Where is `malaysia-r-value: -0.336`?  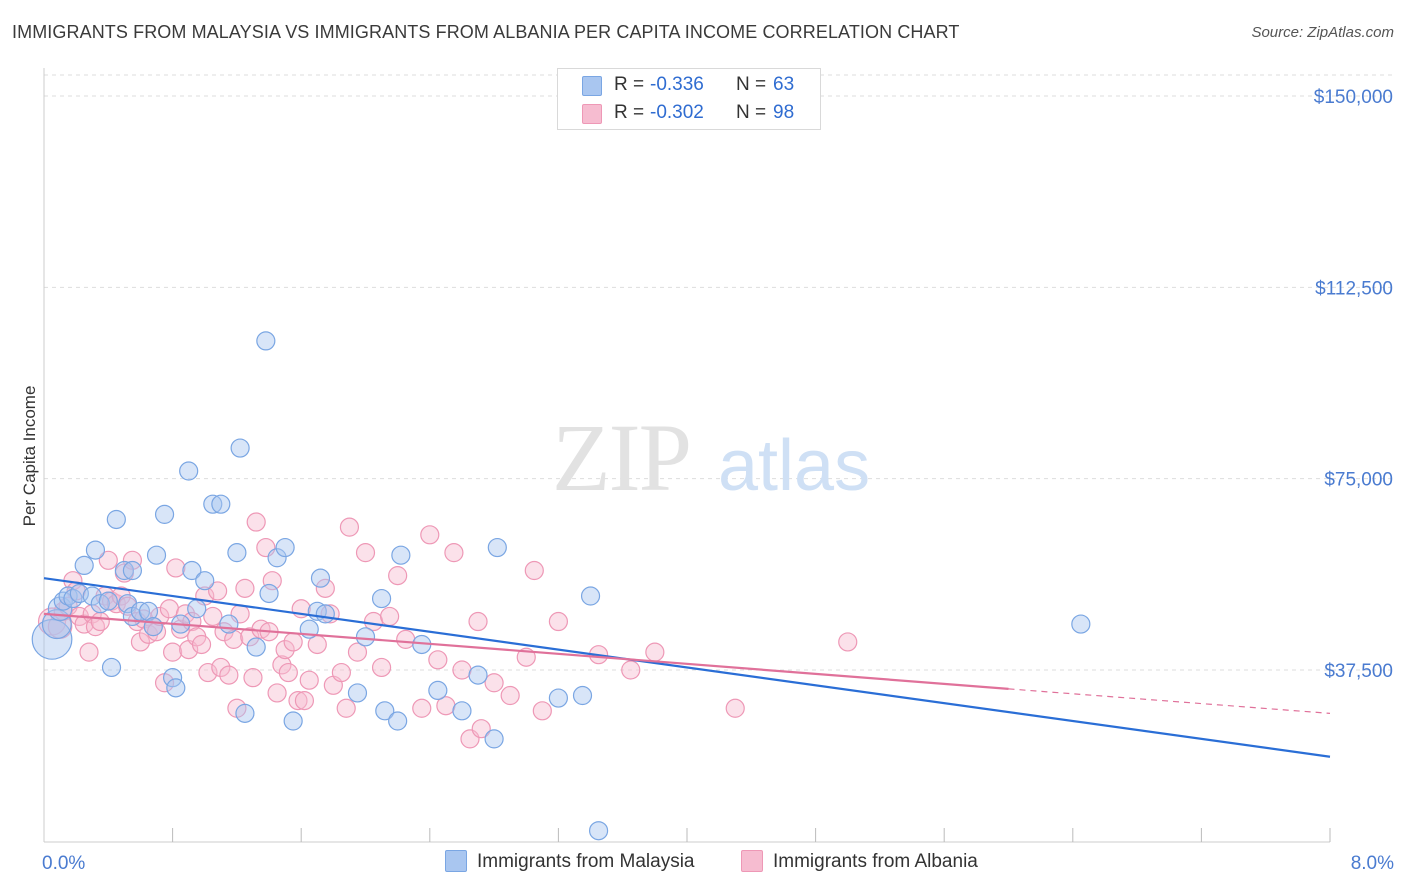 malaysia-r-value: -0.336 is located at coordinates (677, 84).